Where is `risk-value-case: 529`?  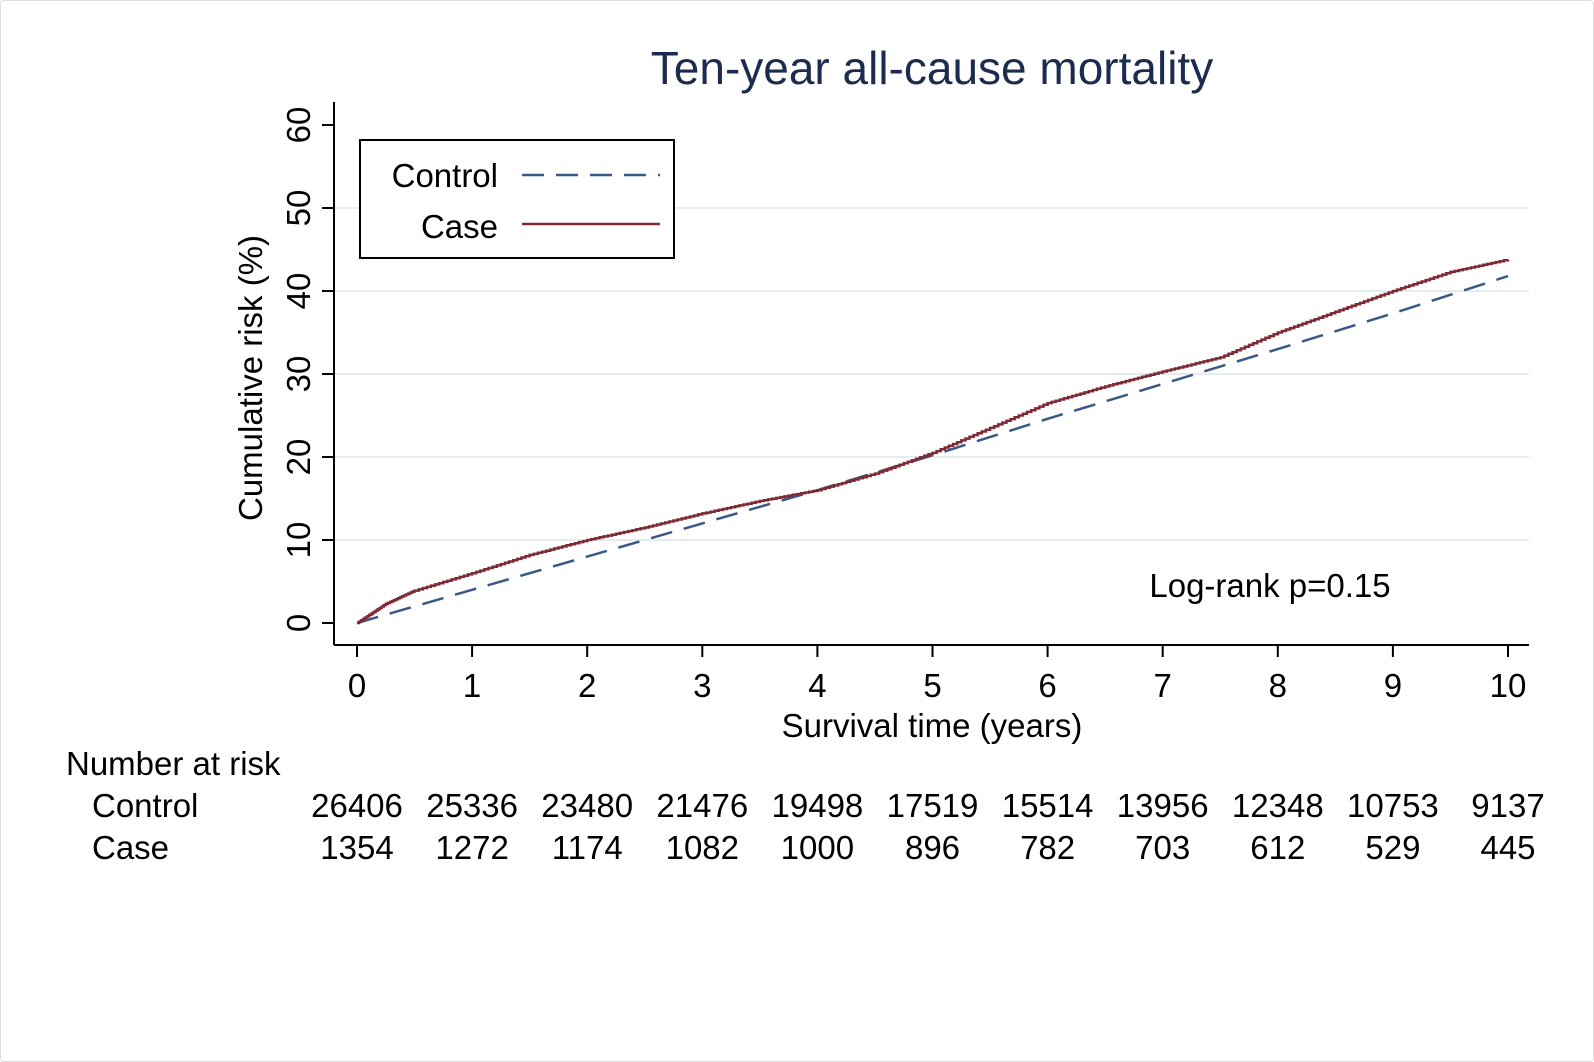
risk-value-case: 529 is located at coordinates (1393, 847).